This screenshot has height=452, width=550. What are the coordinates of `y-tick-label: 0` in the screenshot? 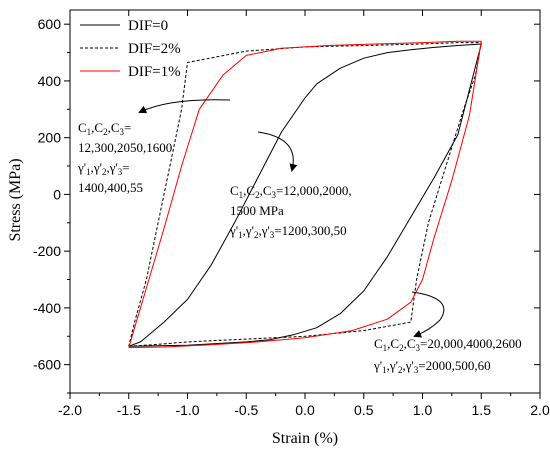 It's located at (57, 194).